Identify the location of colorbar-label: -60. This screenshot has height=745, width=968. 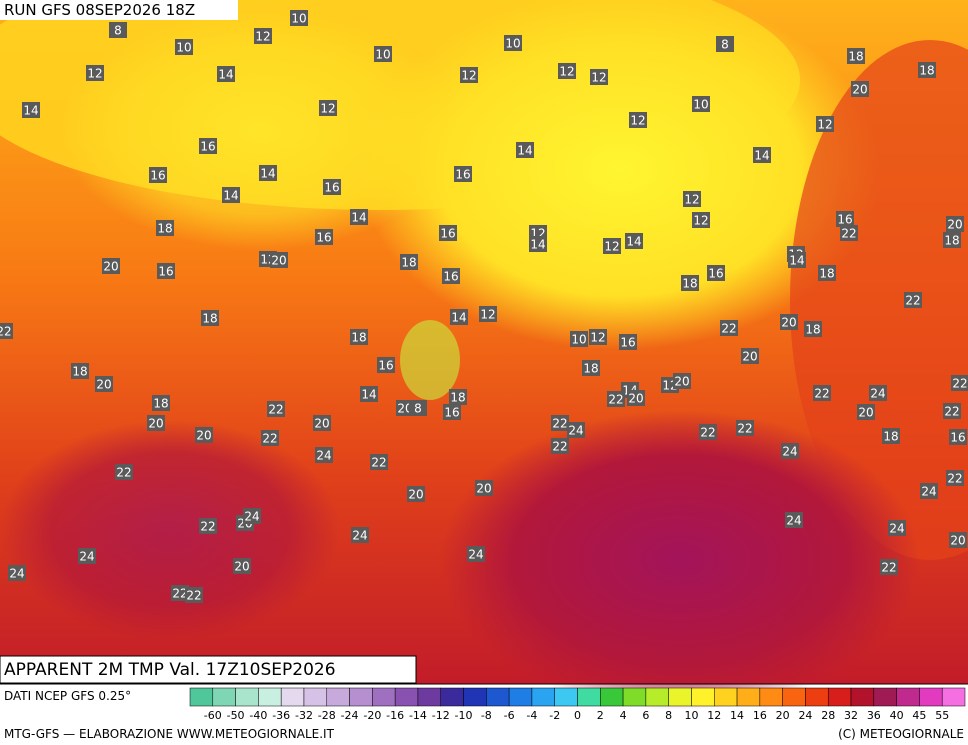
(213, 715).